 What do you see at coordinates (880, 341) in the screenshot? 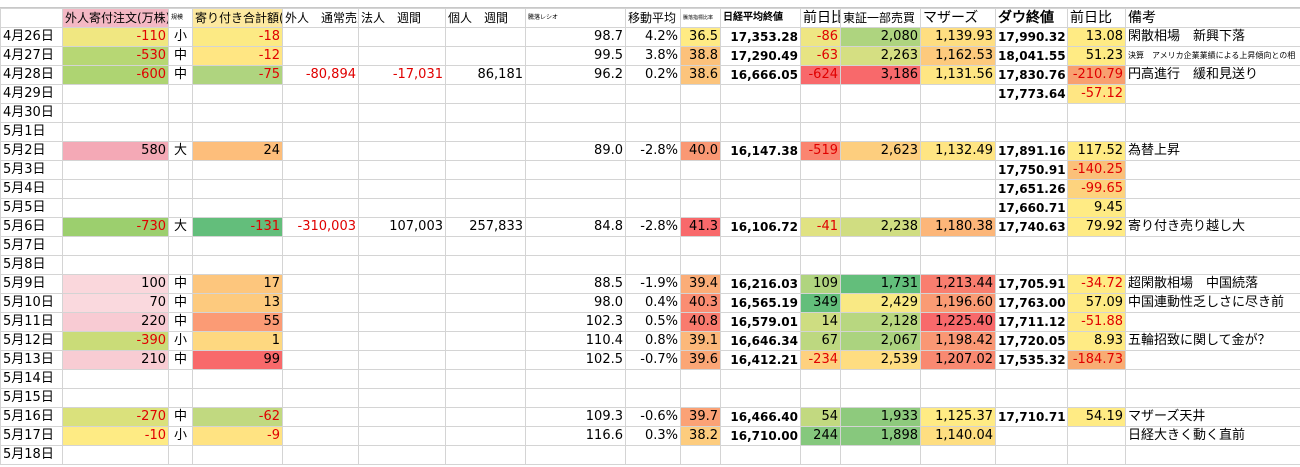
I see `value-cell: 2,067` at bounding box center [880, 341].